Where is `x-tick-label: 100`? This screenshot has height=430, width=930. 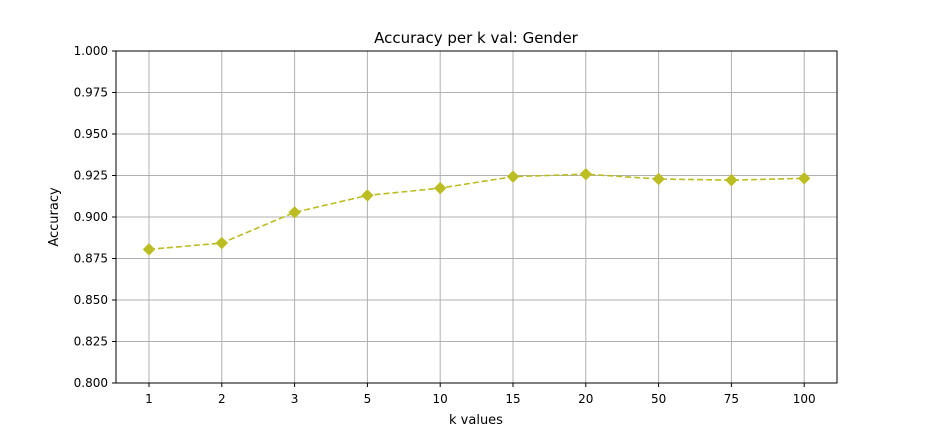
x-tick-label: 100 is located at coordinates (804, 399).